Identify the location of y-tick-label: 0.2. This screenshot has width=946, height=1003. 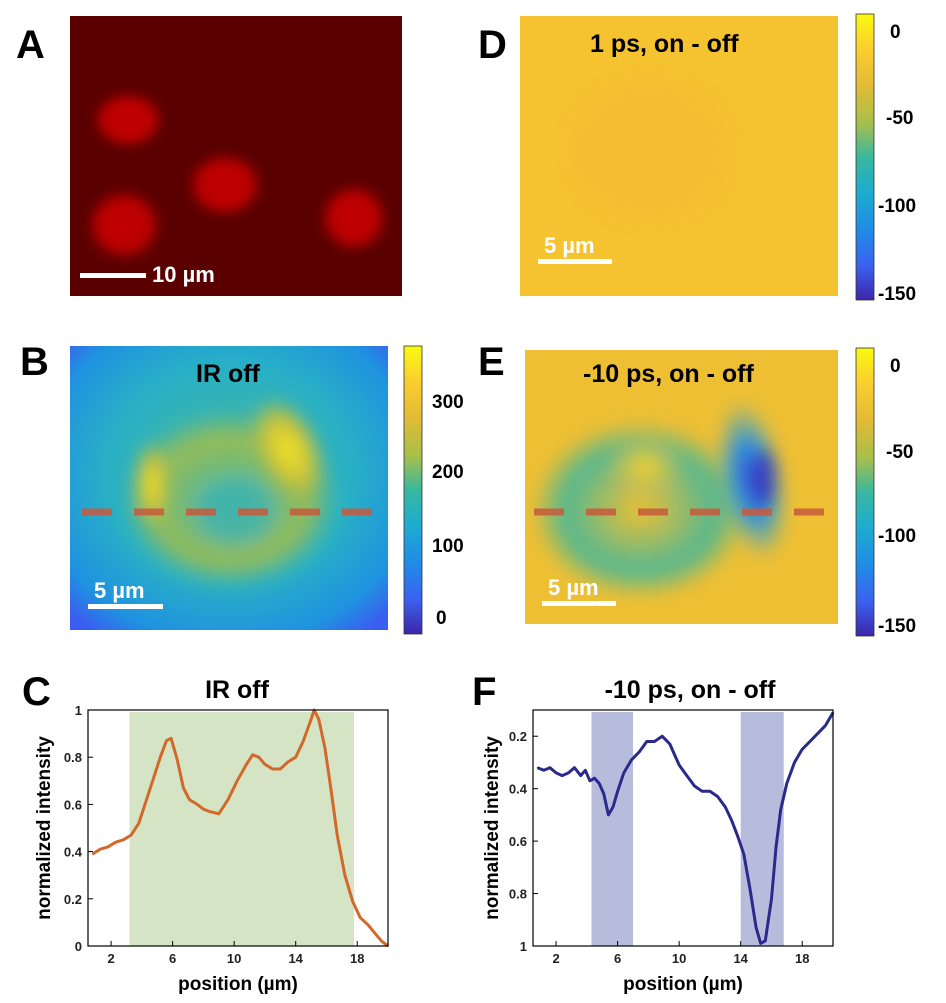
(73, 899).